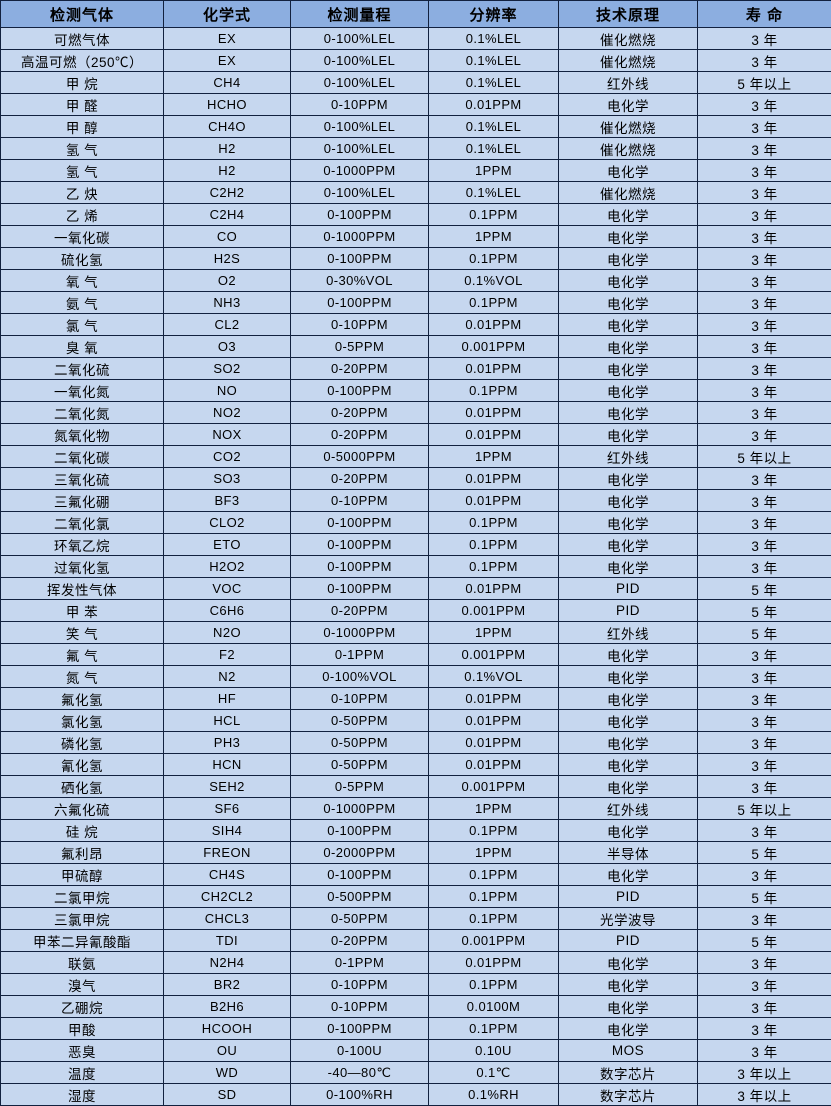  I want to click on cell-formula: CH4, so click(227, 83).